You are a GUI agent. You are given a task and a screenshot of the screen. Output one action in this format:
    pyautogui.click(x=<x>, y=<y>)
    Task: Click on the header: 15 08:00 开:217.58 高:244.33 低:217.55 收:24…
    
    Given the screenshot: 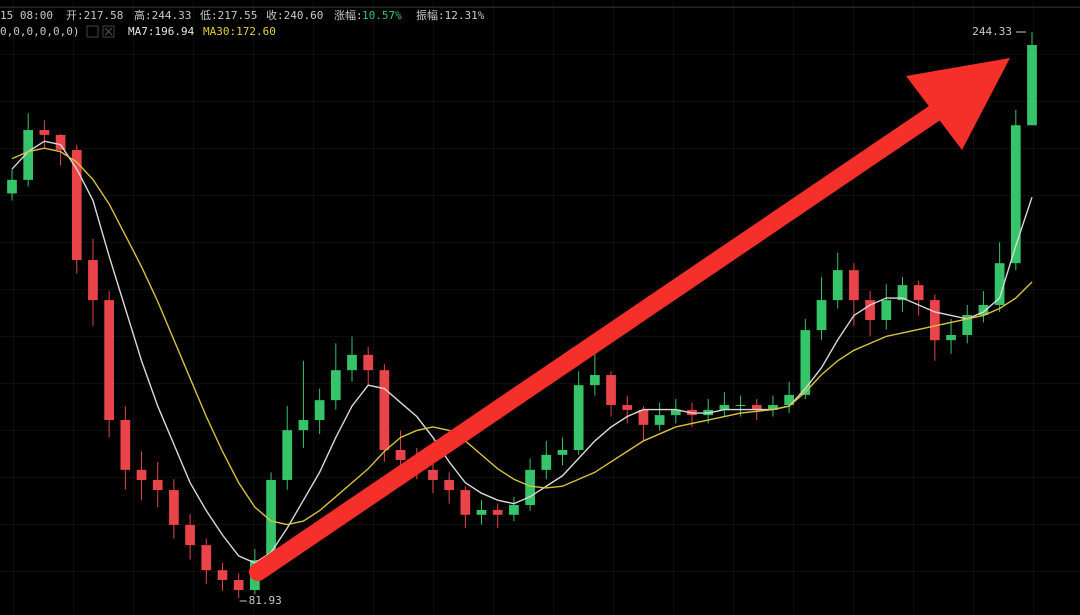 What is the action you would take?
    pyautogui.click(x=242, y=23)
    